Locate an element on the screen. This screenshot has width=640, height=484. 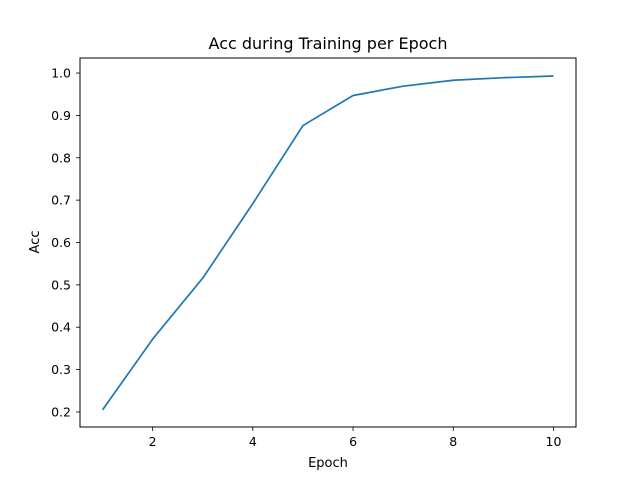
x-axis-ticks: 2 4 6 8 10 is located at coordinates (355, 438).